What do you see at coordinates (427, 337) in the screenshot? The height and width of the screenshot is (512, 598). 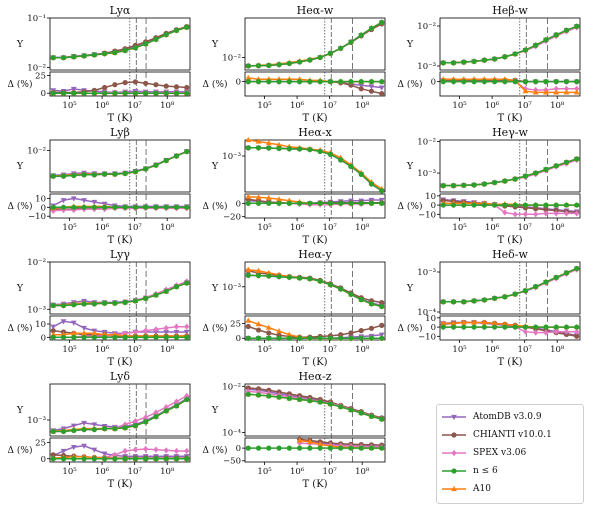 I see `y-tick-label: −10` at bounding box center [427, 337].